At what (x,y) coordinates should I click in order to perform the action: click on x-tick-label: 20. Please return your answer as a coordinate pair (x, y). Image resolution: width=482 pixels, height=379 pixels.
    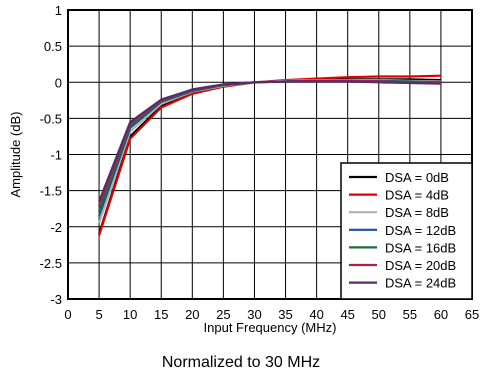
    Looking at the image, I should click on (192, 314).